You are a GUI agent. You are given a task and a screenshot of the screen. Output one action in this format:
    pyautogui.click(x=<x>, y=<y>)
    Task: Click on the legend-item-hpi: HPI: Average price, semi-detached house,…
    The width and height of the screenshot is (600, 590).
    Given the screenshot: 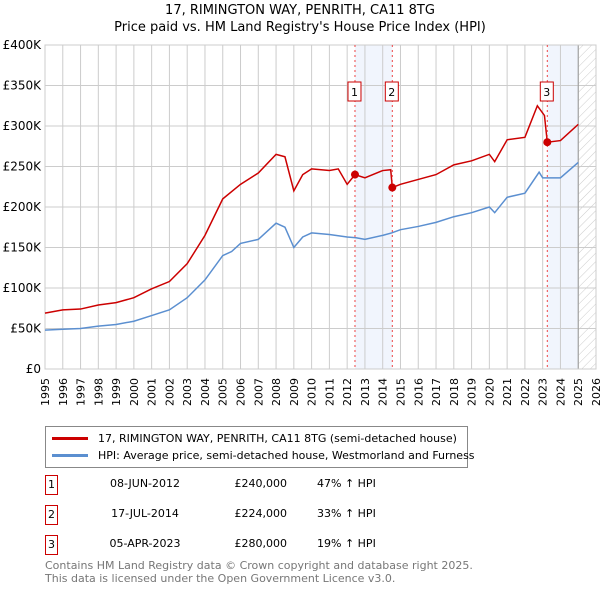 What is the action you would take?
    pyautogui.click(x=263, y=455)
    